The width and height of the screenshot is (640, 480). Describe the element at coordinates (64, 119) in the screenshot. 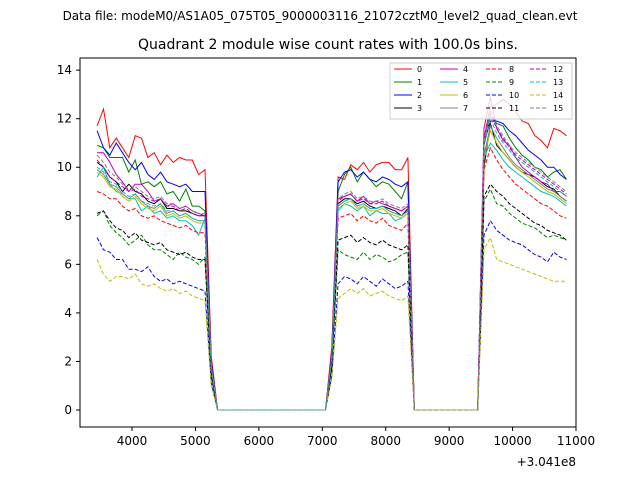

I see `y-tick-label: 12` at that location.